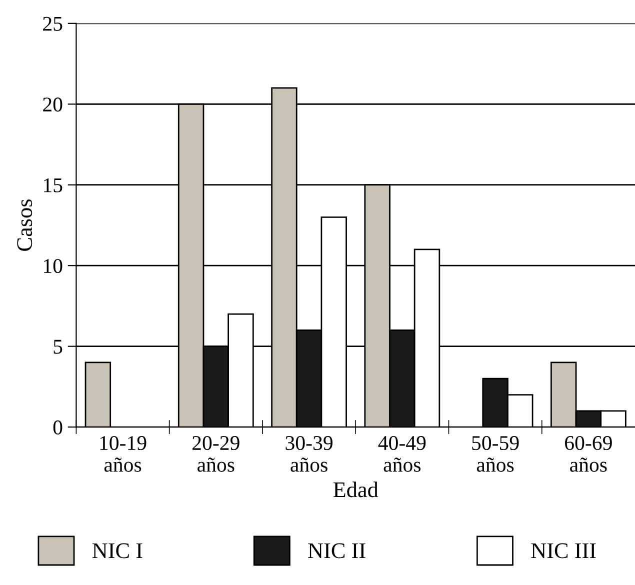  I want to click on y-tick-label: 10, so click(53, 266).